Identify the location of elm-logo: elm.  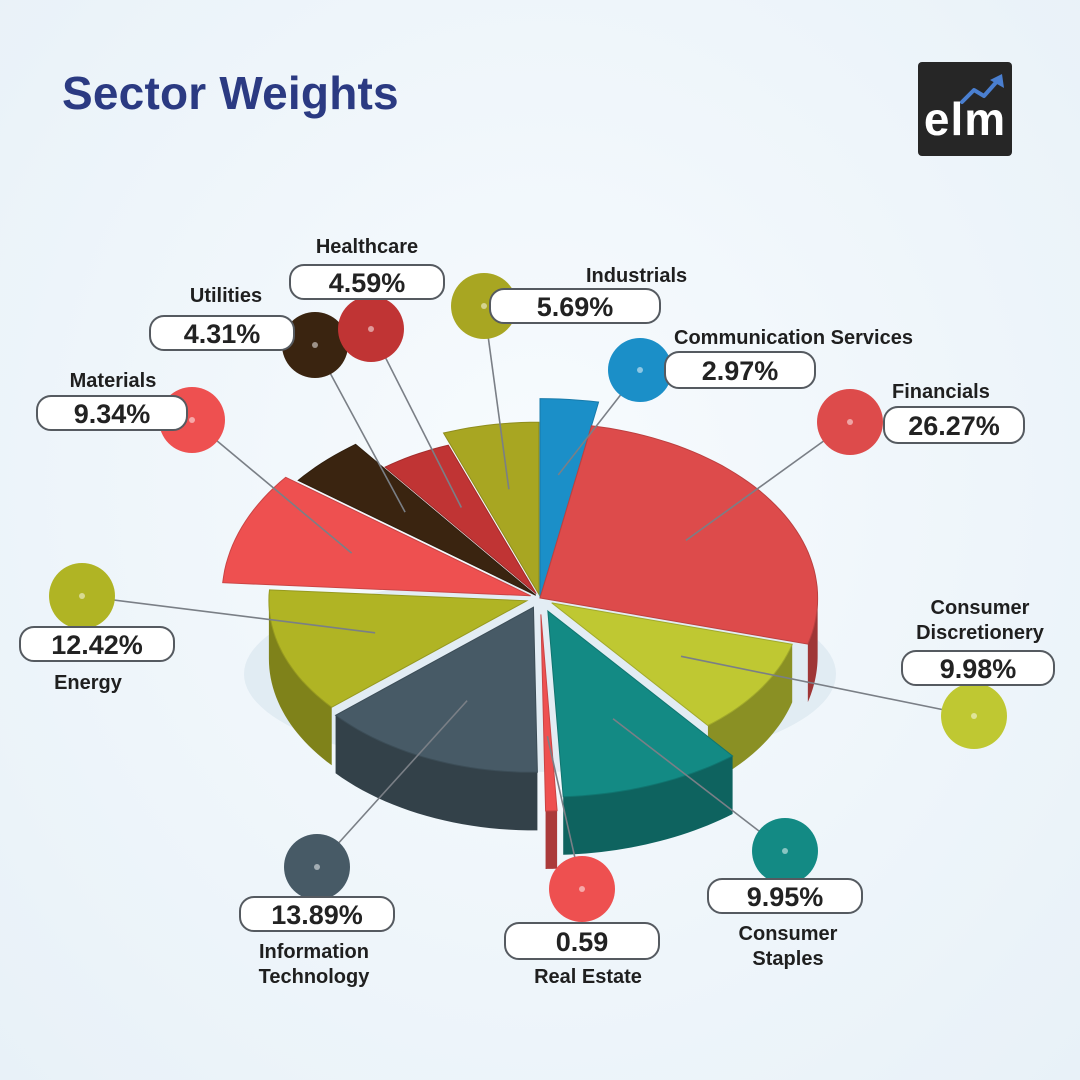
(965, 109).